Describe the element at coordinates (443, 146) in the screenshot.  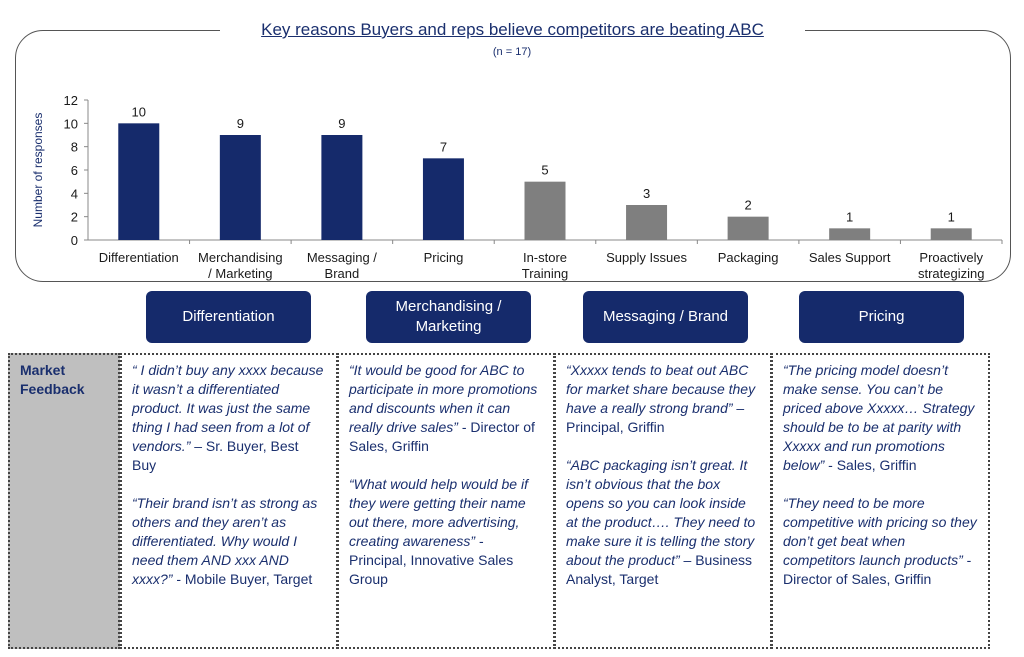
I see `data-label: 7` at that location.